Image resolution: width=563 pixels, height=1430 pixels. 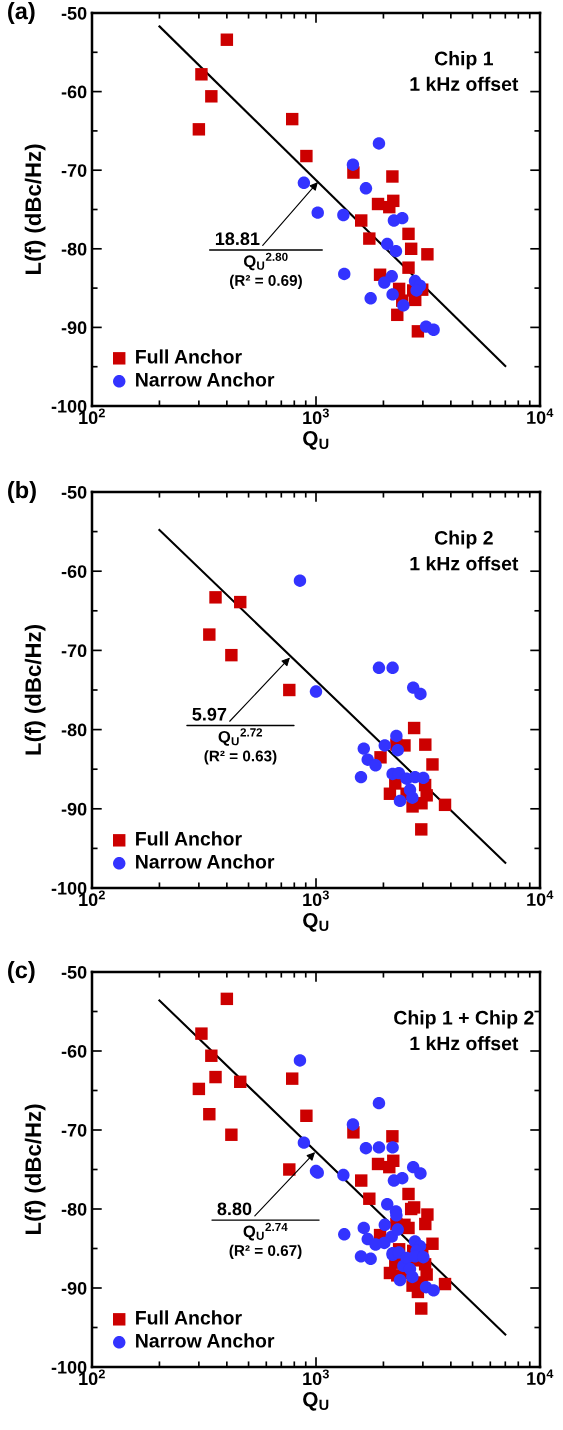 I want to click on chart-title: (a), so click(x=21, y=13).